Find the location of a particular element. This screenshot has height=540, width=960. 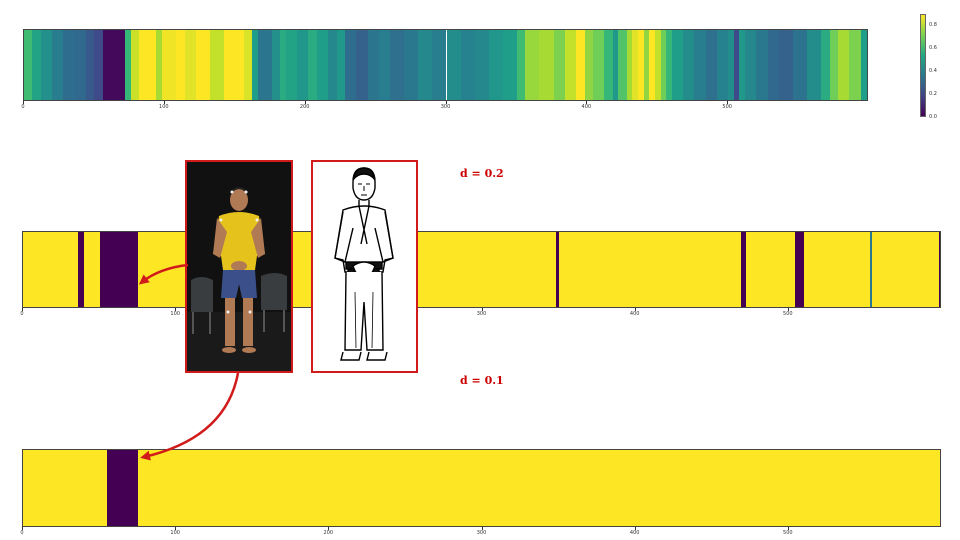

heatmap-strip-d-0.1 is located at coordinates (481, 488).